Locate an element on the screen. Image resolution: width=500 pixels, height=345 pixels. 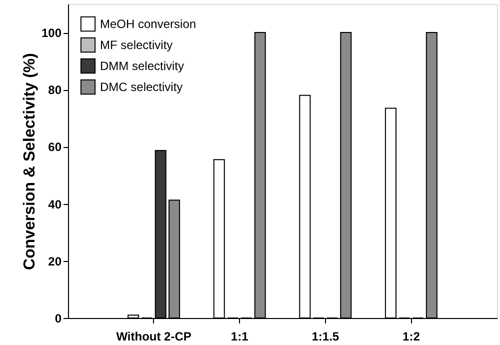
legend-label: DMM selectivity is located at coordinates (142, 66).